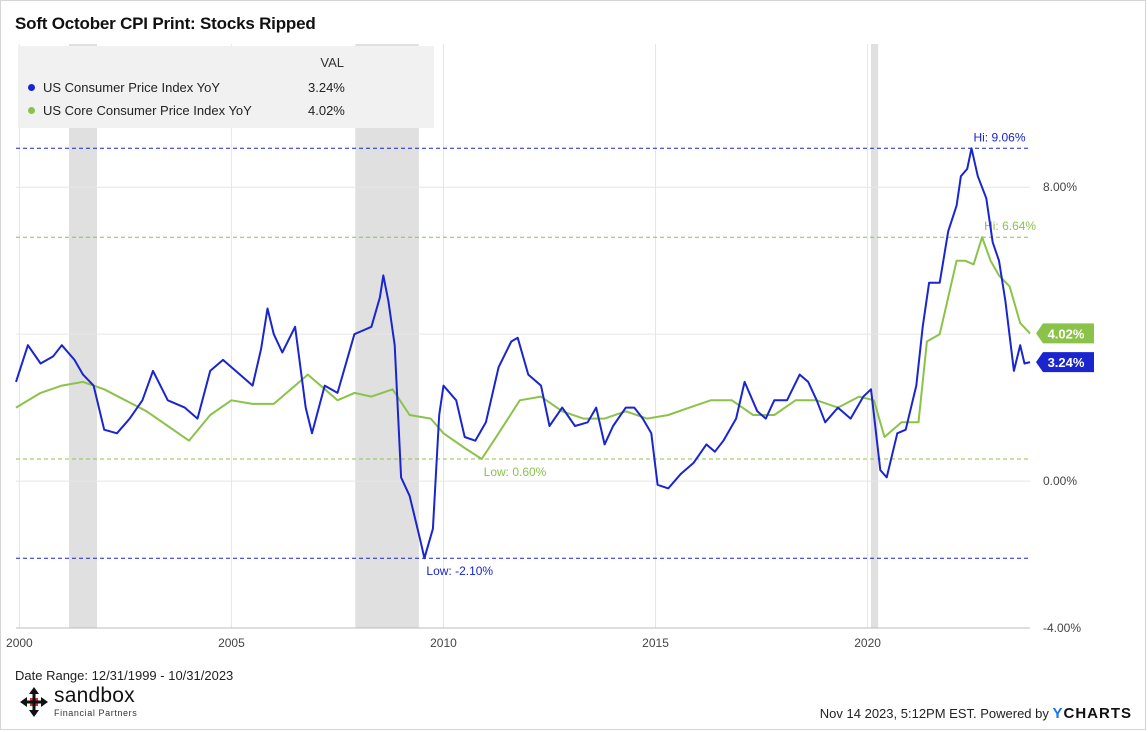 Image resolution: width=1148 pixels, height=732 pixels. What do you see at coordinates (515, 472) in the screenshot?
I see `reference-label-2: Low: 0.60%` at bounding box center [515, 472].